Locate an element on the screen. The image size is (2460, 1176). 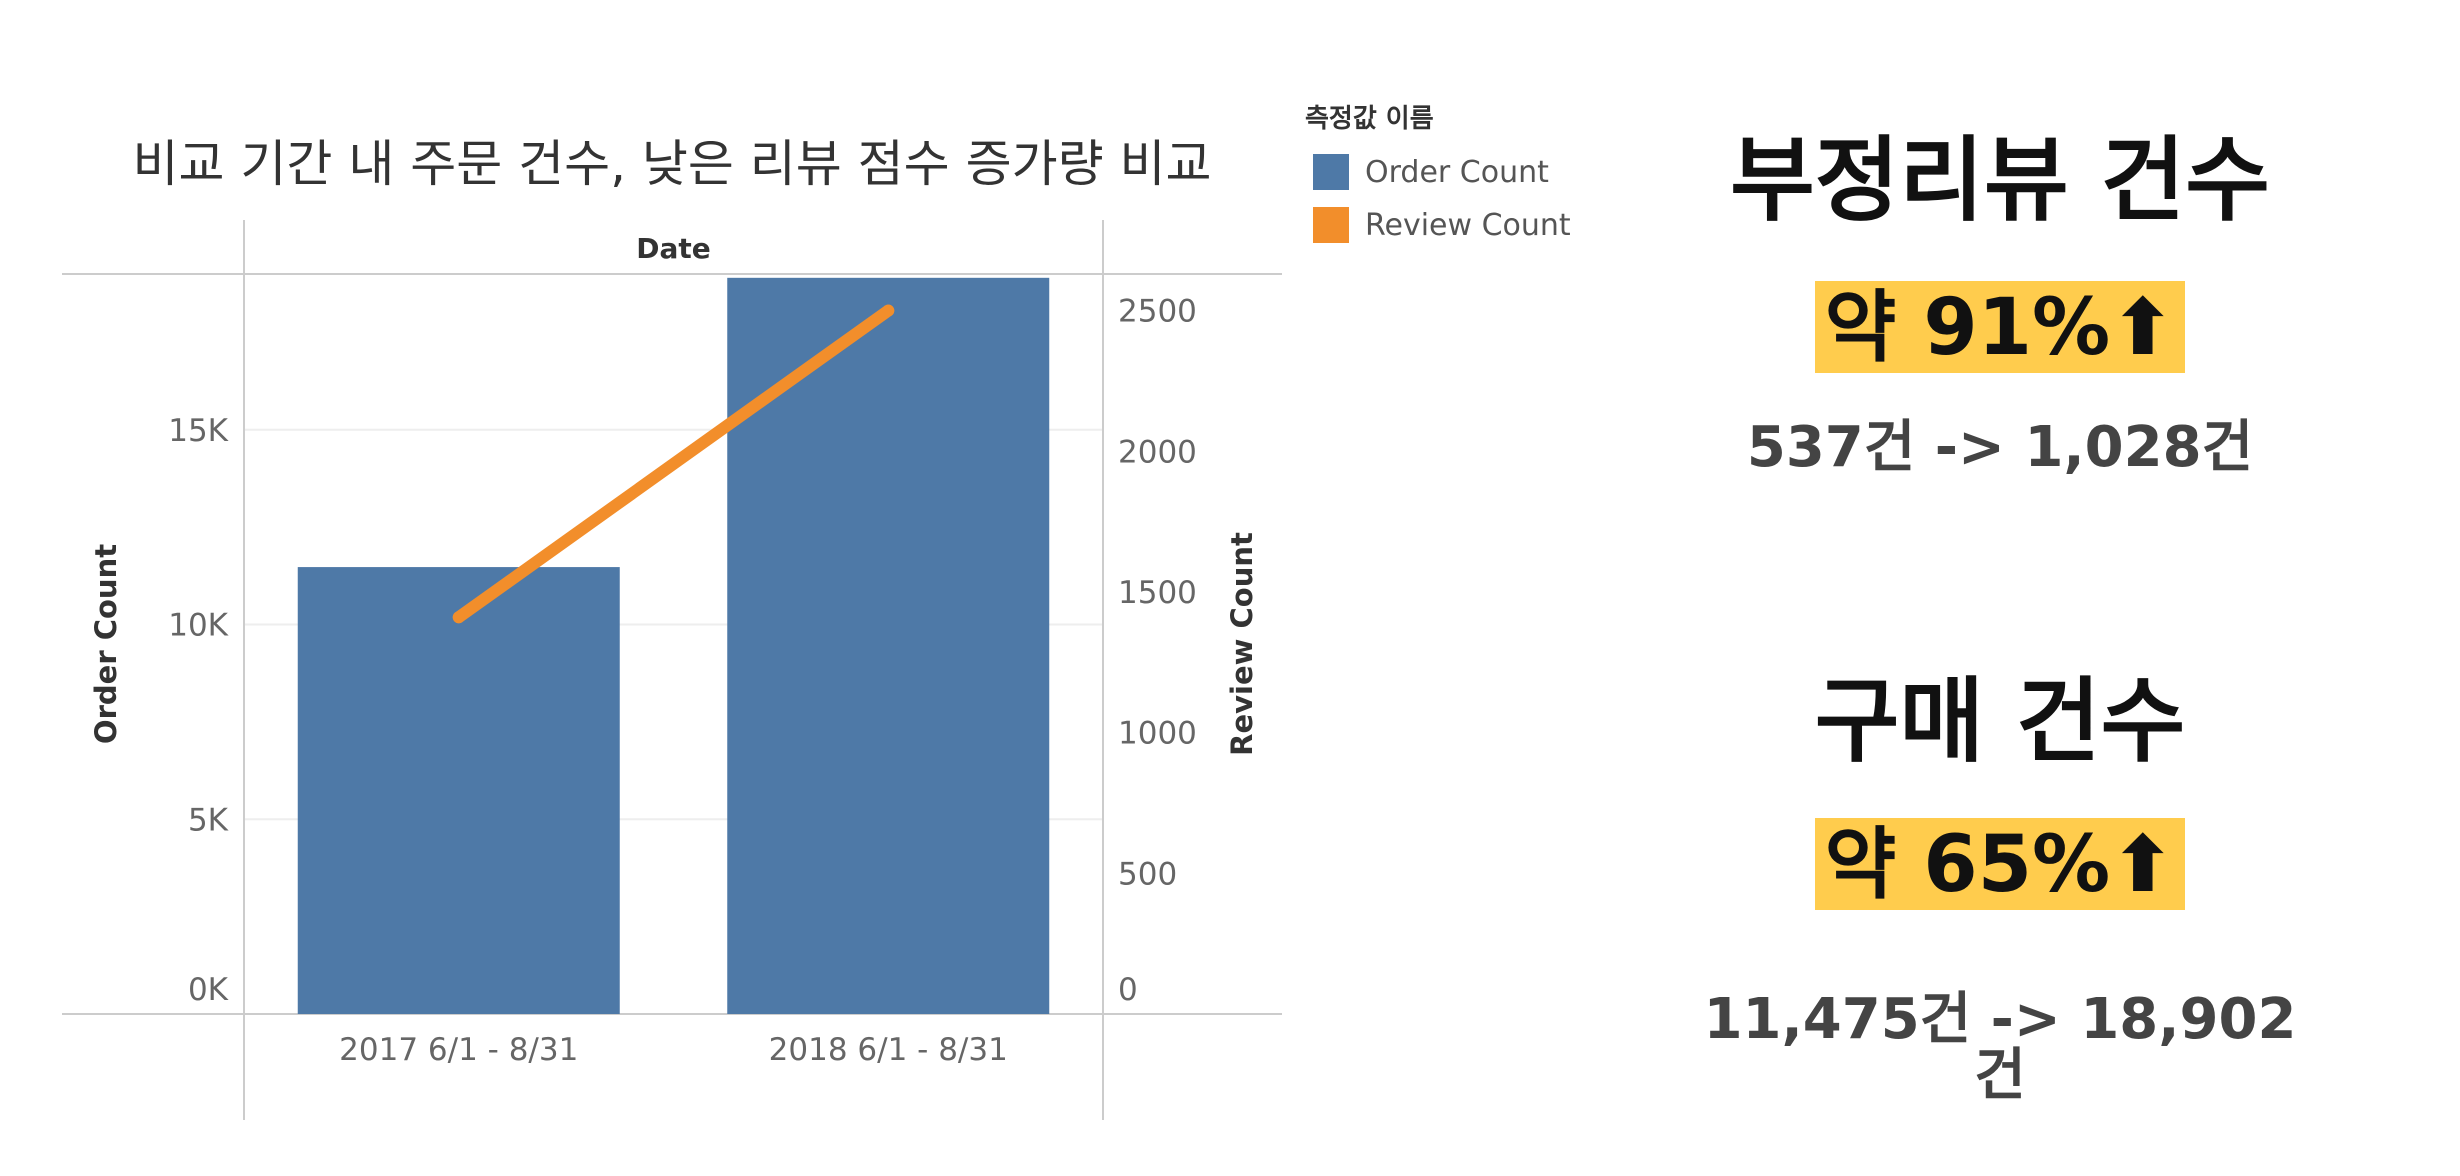
review-line-layer is located at coordinates (673, 464).